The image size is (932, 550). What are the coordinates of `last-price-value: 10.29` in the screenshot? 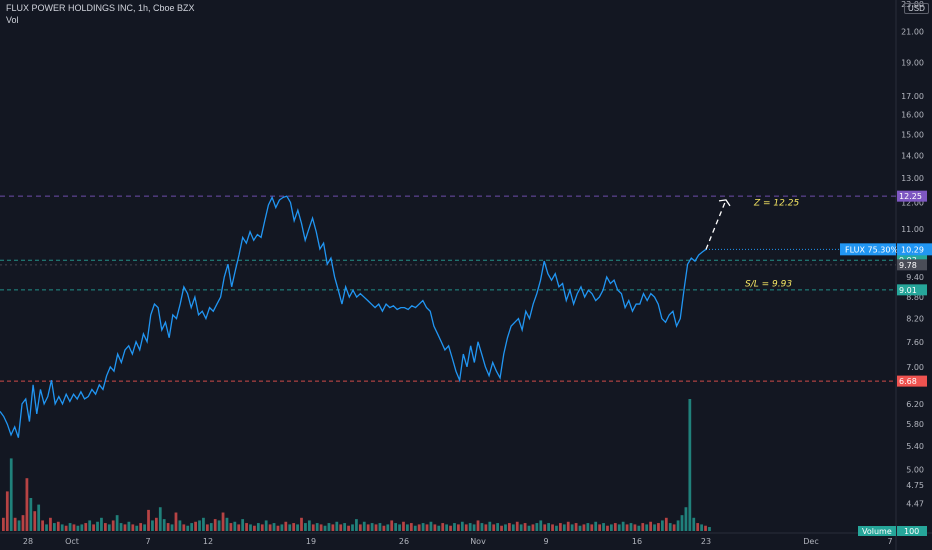 It's located at (912, 249).